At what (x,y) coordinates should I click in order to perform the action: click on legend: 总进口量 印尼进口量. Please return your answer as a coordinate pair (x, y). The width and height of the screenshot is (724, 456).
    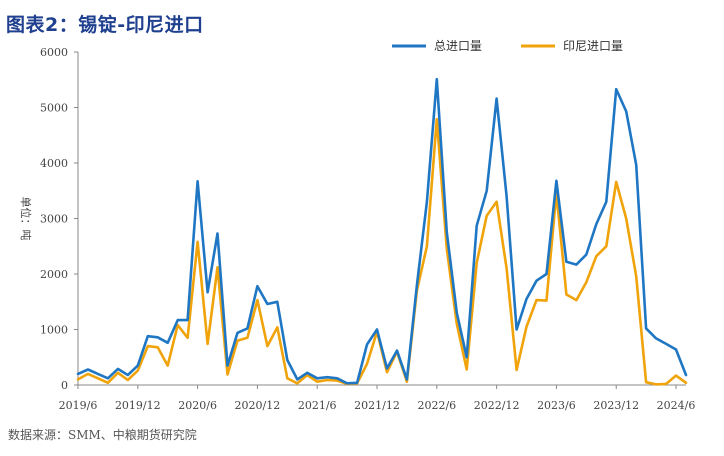
    Looking at the image, I should click on (507, 46).